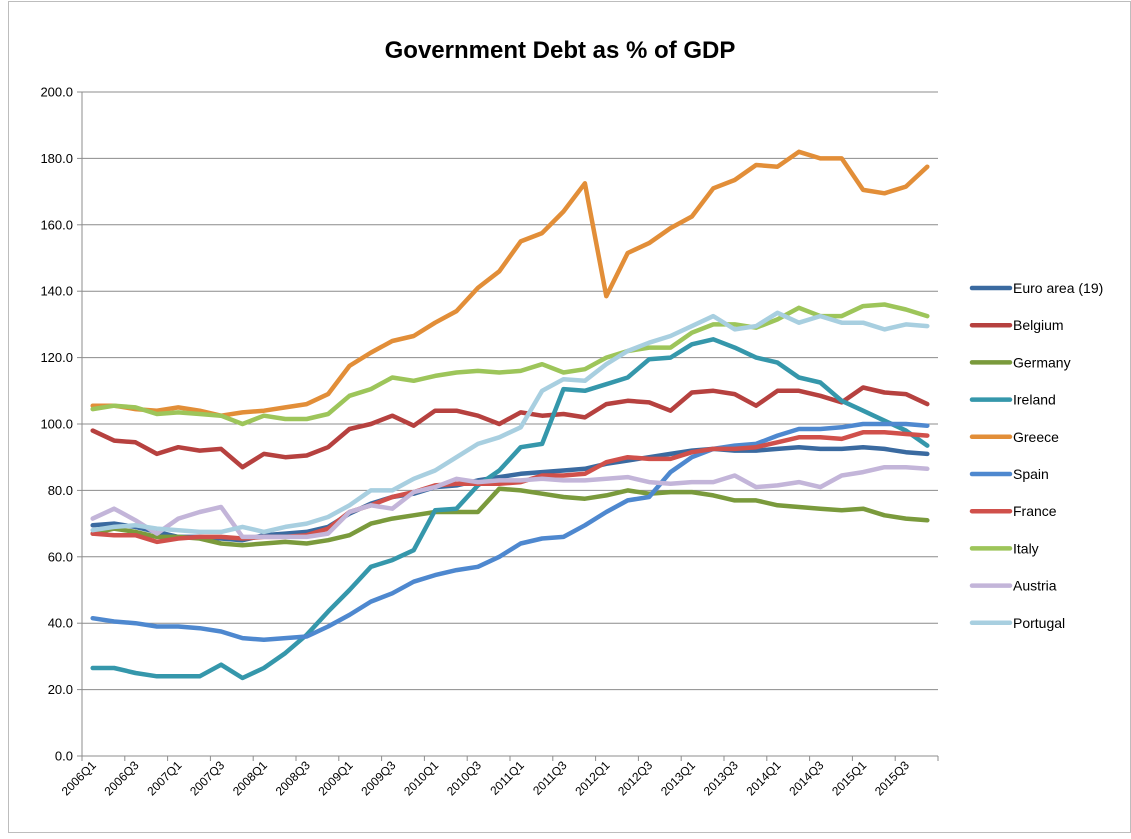 The height and width of the screenshot is (839, 1131). What do you see at coordinates (1039, 623) in the screenshot?
I see `legend-label: Portugal` at bounding box center [1039, 623].